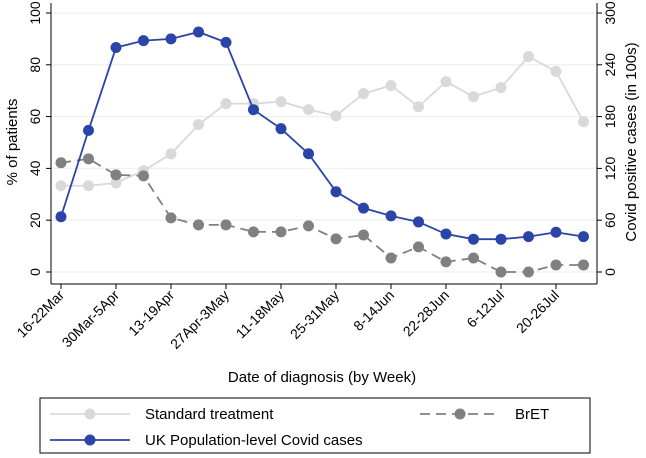  Describe the element at coordinates (91, 319) in the screenshot. I see `x-tick-label: 30Mar-5Apr` at that location.